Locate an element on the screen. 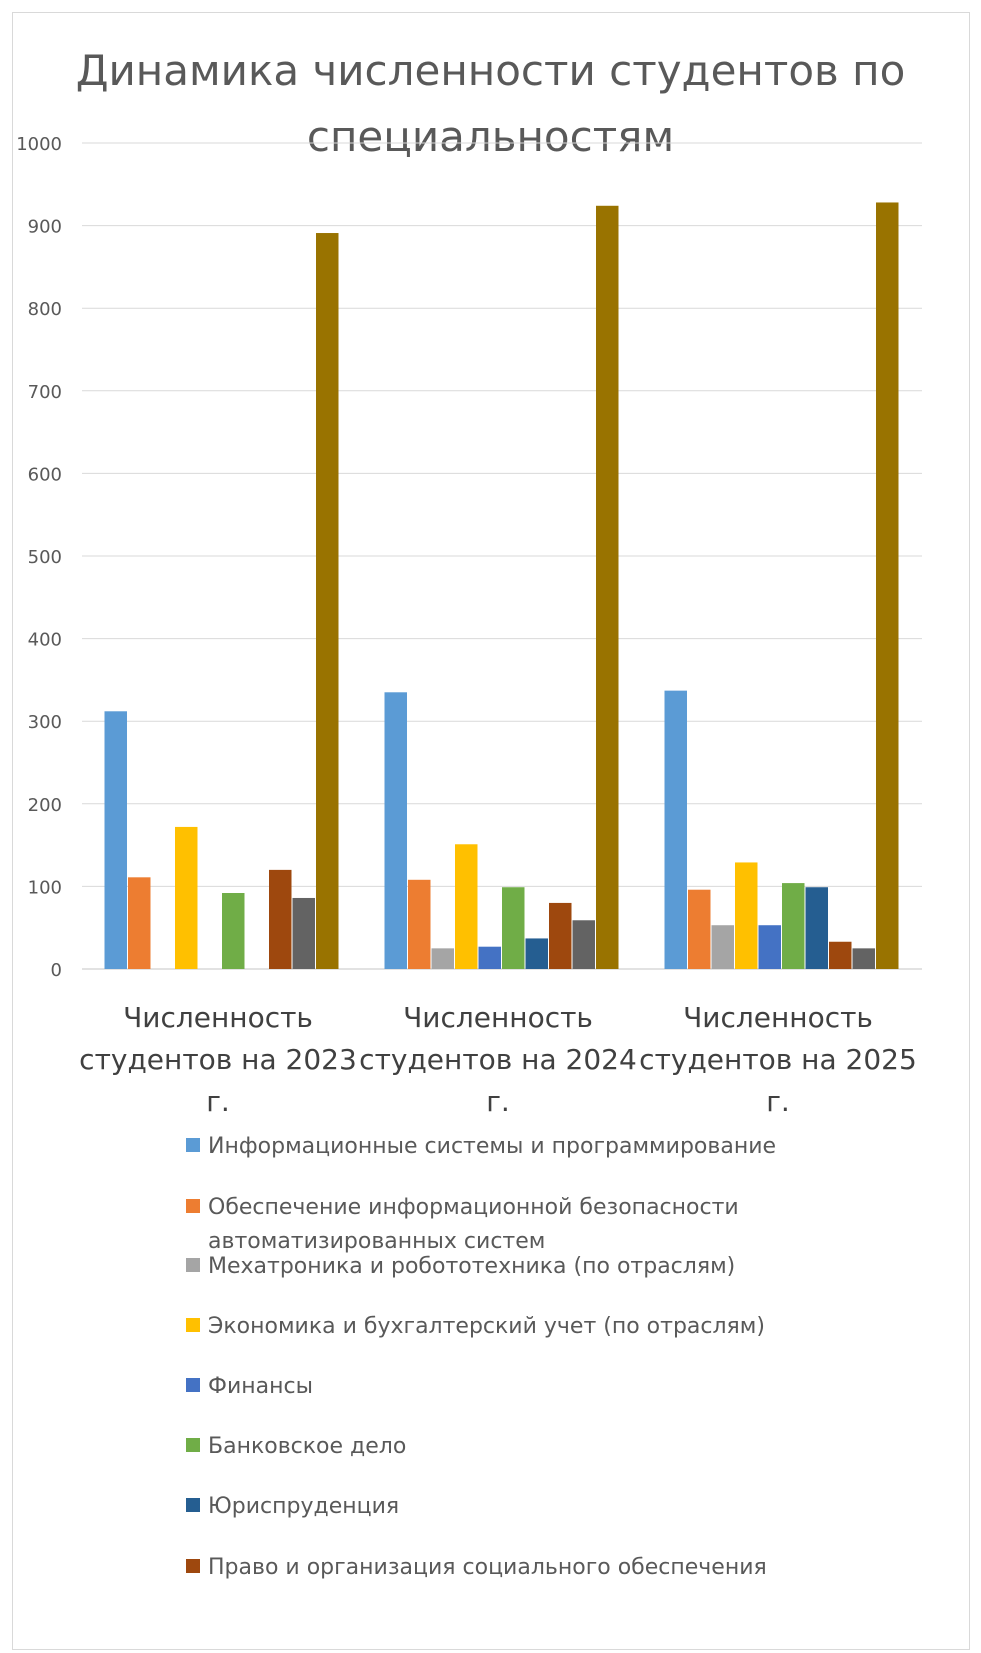 The width and height of the screenshot is (981, 1653). y-tick-label: 700 is located at coordinates (45, 392).